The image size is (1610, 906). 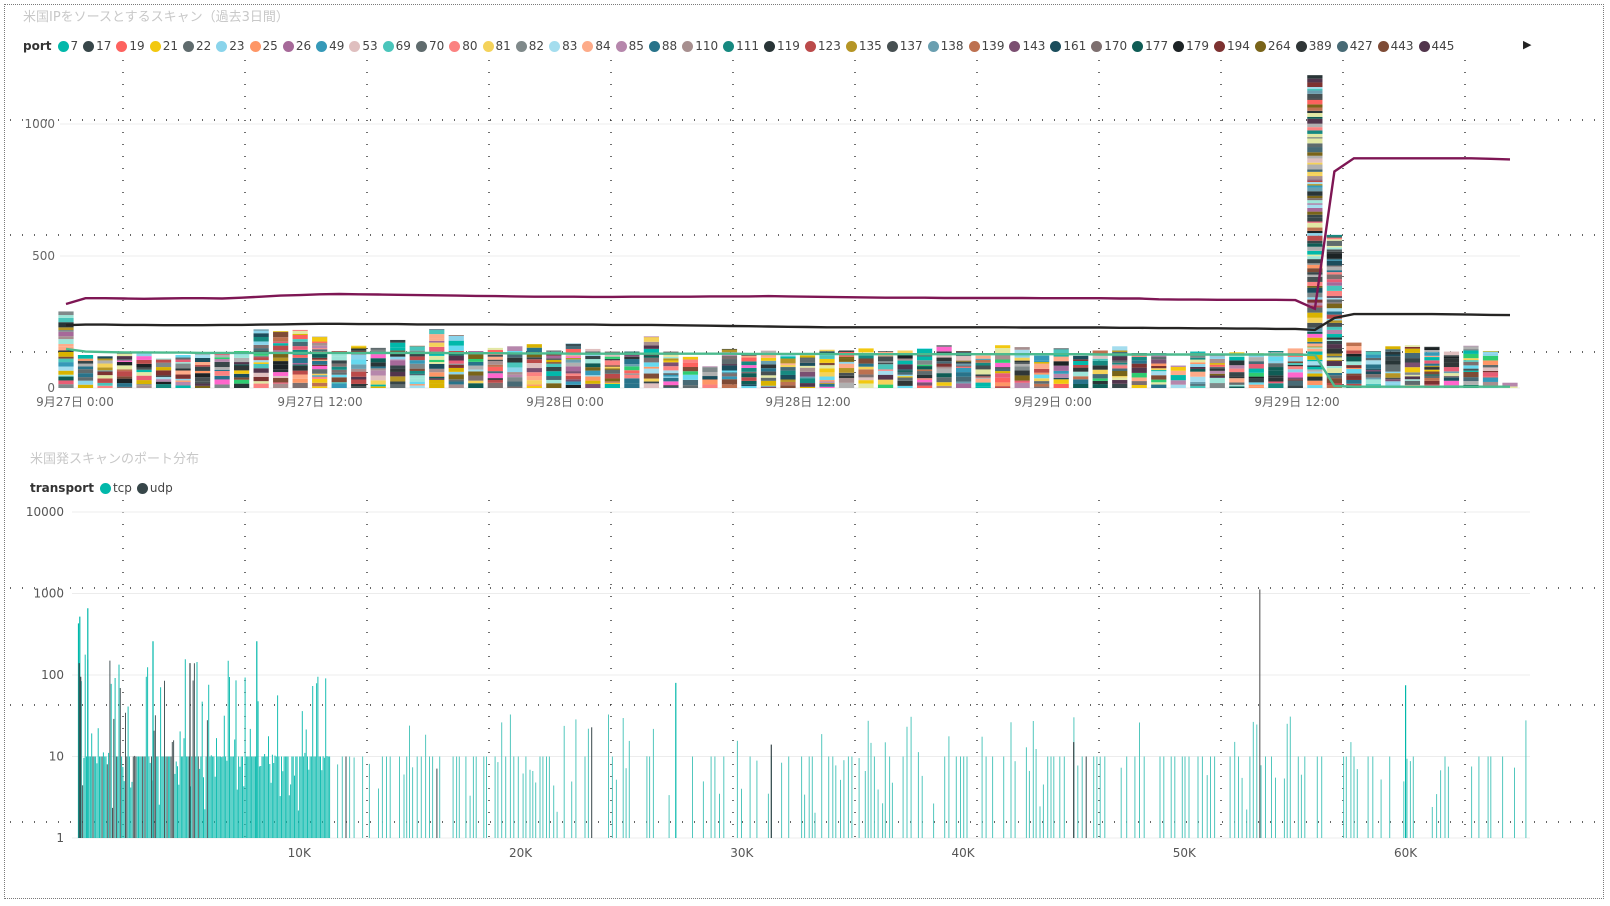 What do you see at coordinates (1272, 46) in the screenshot?
I see `legend-item-port-264: 264` at bounding box center [1272, 46].